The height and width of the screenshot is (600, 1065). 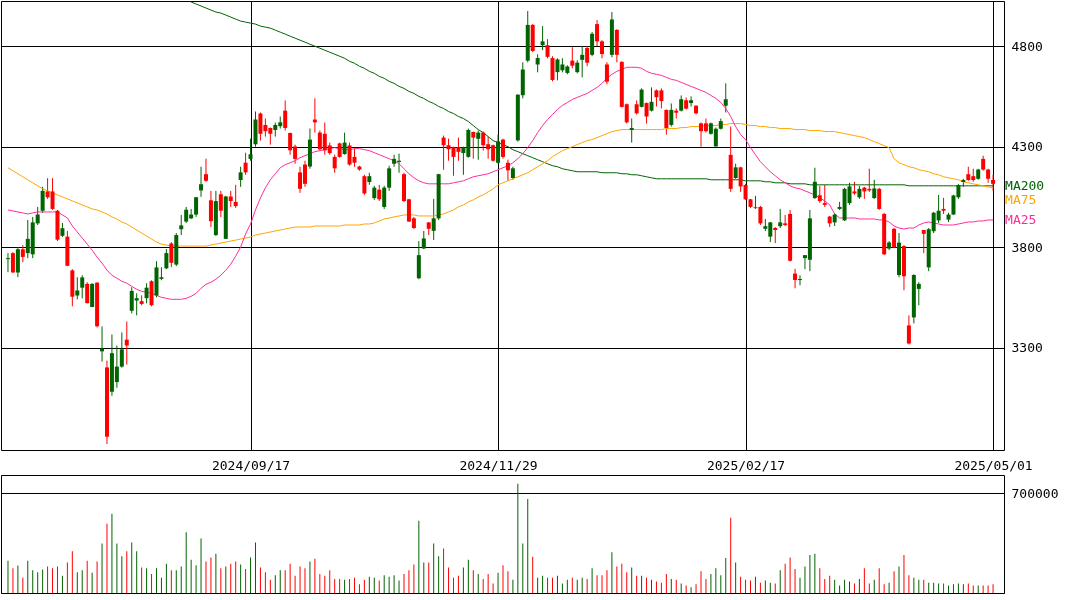 I want to click on series-label: MA200, so click(x=1025, y=185).